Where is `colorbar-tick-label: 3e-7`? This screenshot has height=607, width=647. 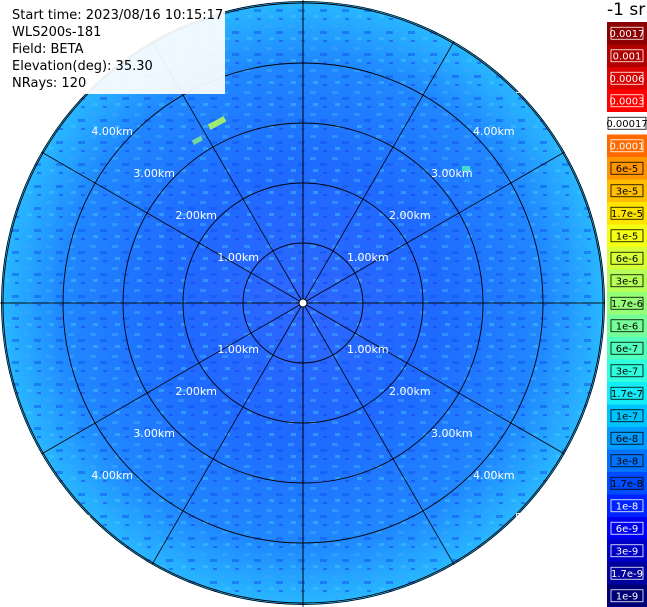
colorbar-tick-label: 3e-7 is located at coordinates (627, 371).